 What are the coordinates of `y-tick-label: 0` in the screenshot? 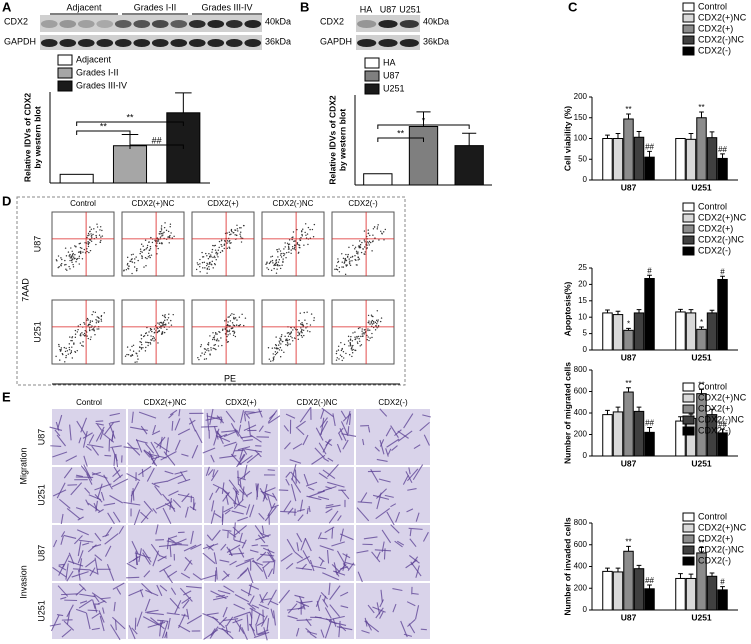 It's located at (585, 609).